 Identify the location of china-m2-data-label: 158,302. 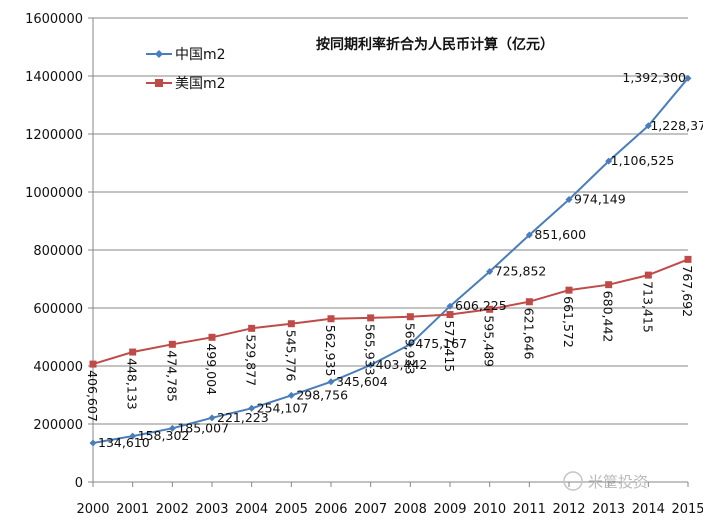
(164, 435).